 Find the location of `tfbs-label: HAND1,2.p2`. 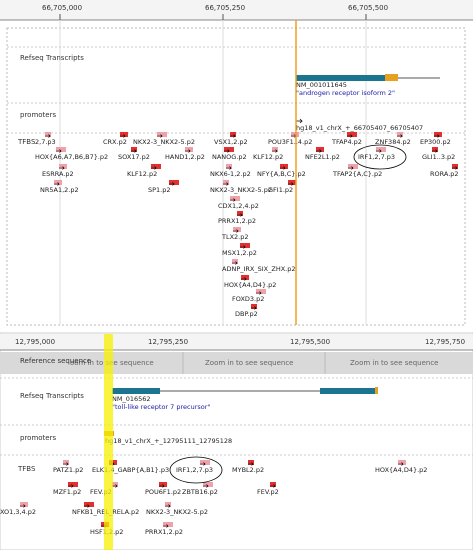

tfbs-label: HAND1,2.p2 is located at coordinates (185, 157).